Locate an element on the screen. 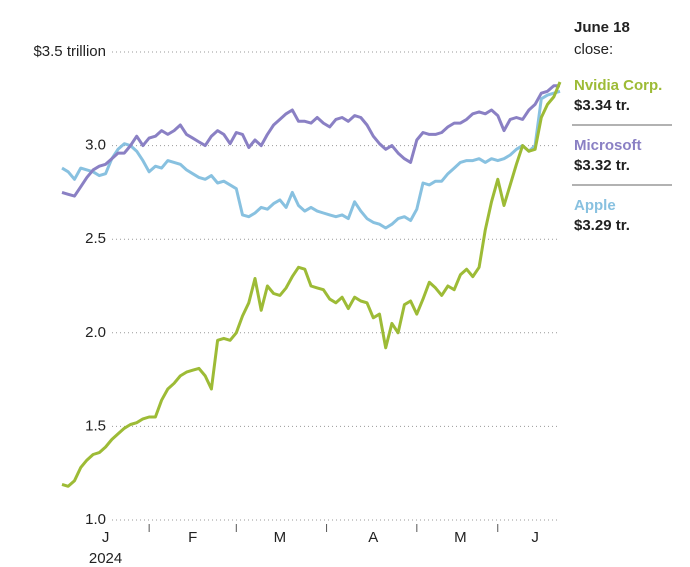 This screenshot has width=690, height=567. legend-name: Apple is located at coordinates (595, 205).